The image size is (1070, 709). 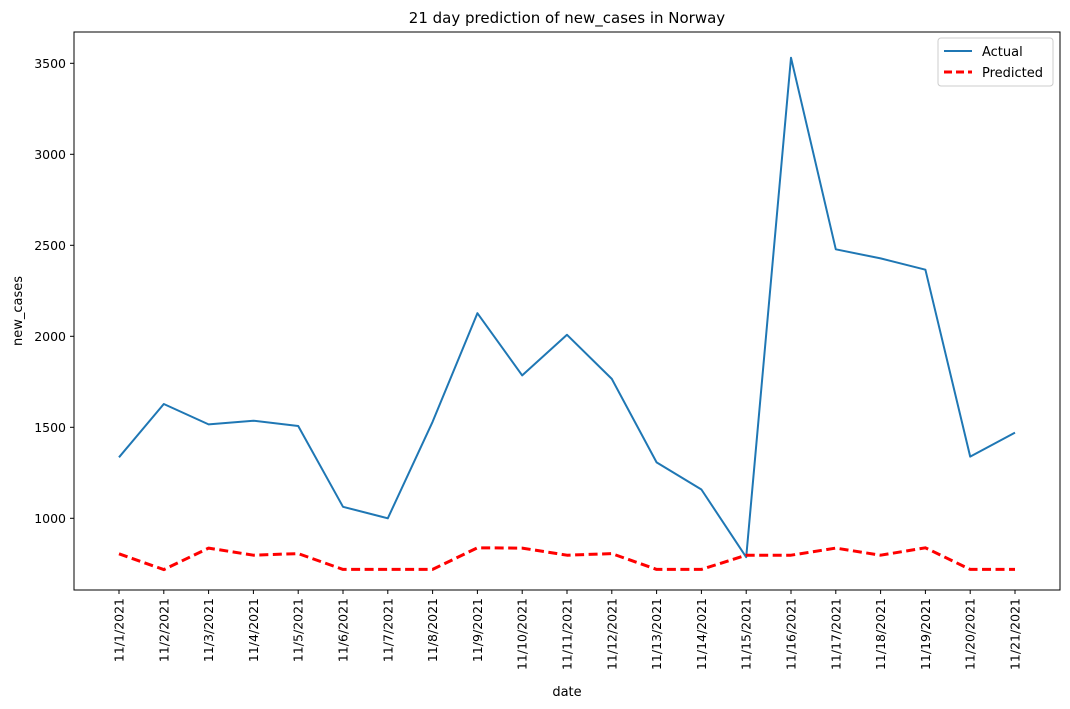 What do you see at coordinates (18, 311) in the screenshot?
I see `y-axis-label: new_cases` at bounding box center [18, 311].